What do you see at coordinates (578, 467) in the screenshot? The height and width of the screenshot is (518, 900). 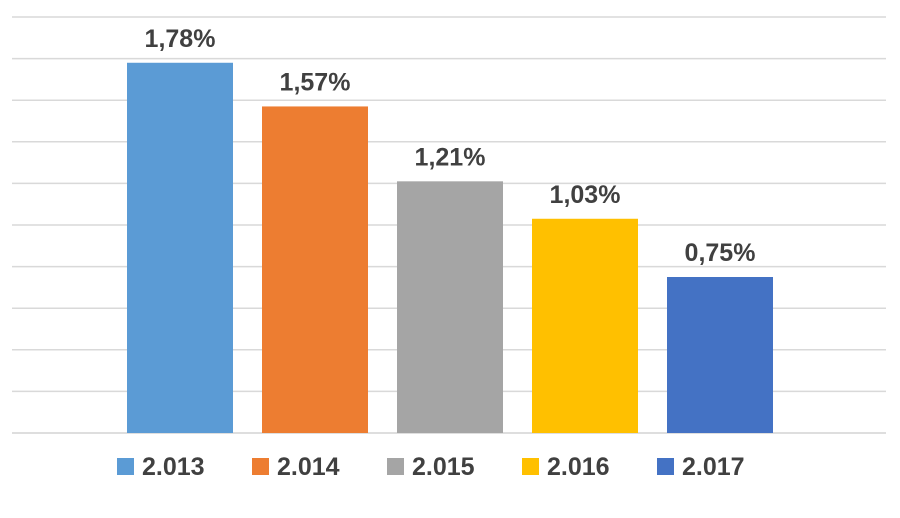 I see `legend-label: 2.016` at bounding box center [578, 467].